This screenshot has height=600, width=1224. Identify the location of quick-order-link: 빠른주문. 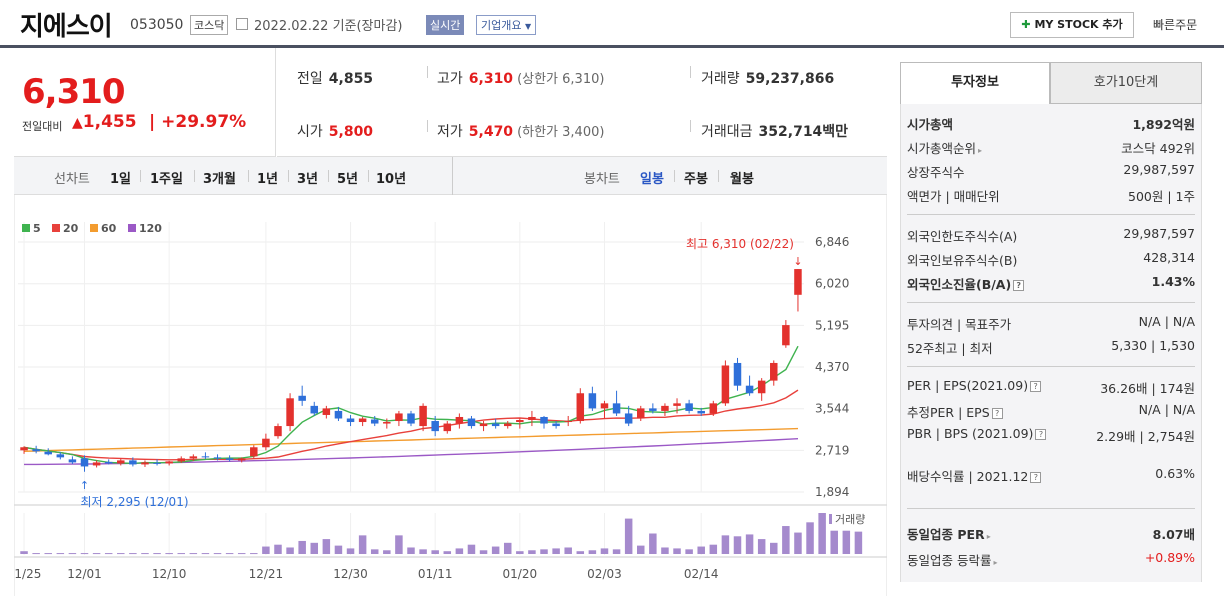
(1175, 25).